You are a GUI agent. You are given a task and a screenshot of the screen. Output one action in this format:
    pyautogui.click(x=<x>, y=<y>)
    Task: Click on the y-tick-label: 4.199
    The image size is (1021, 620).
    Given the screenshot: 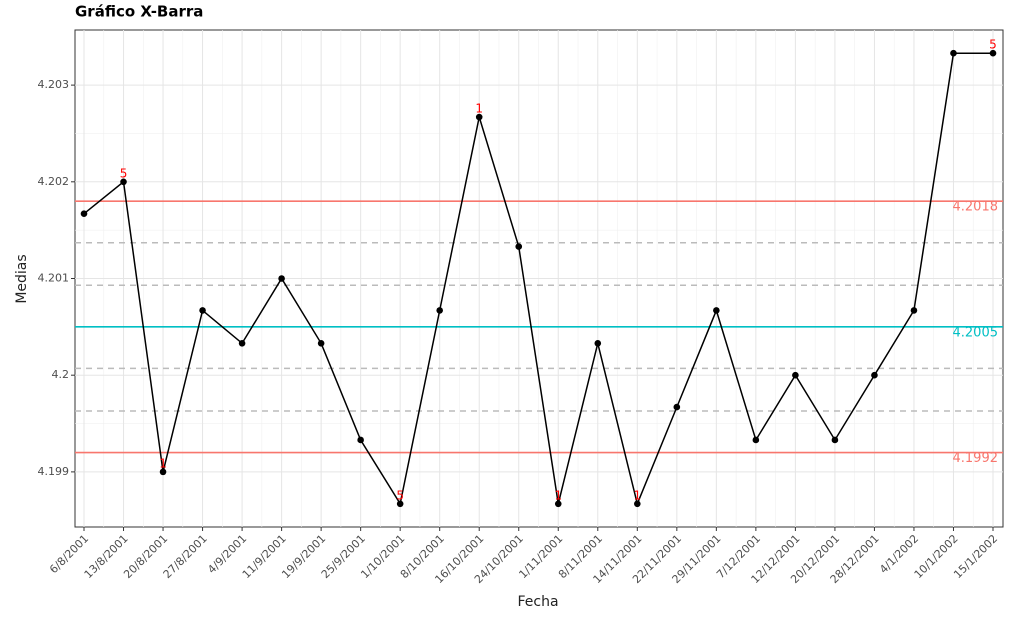 What is the action you would take?
    pyautogui.click(x=54, y=471)
    